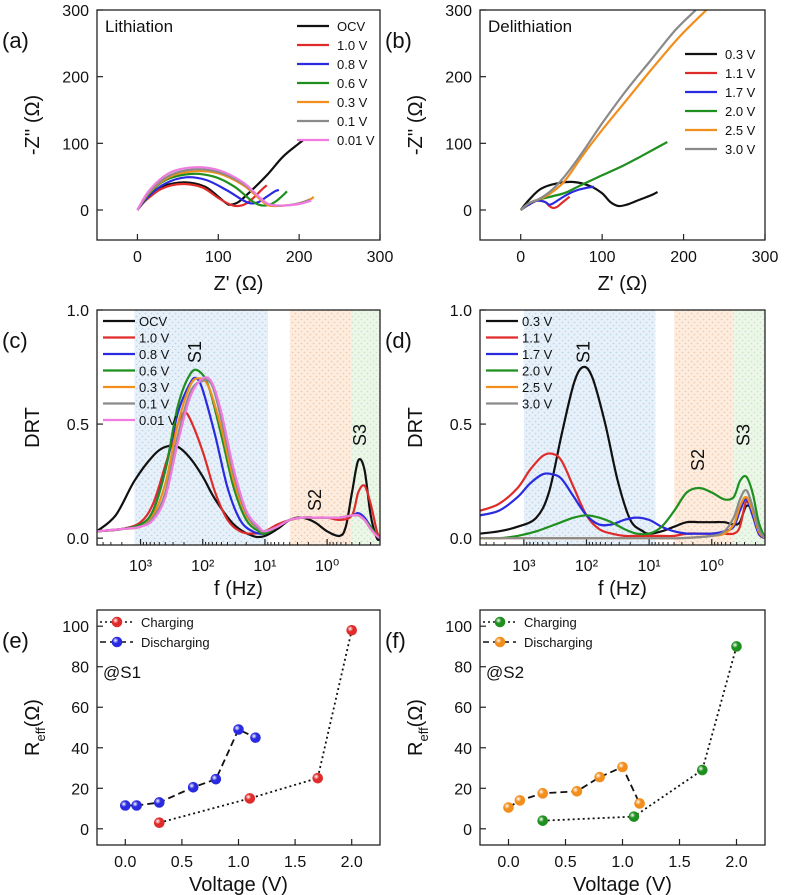 Image resolution: width=800 pixels, height=895 pixels. I want to click on y-axis-label: -Z'' (Ω), so click(416, 125).